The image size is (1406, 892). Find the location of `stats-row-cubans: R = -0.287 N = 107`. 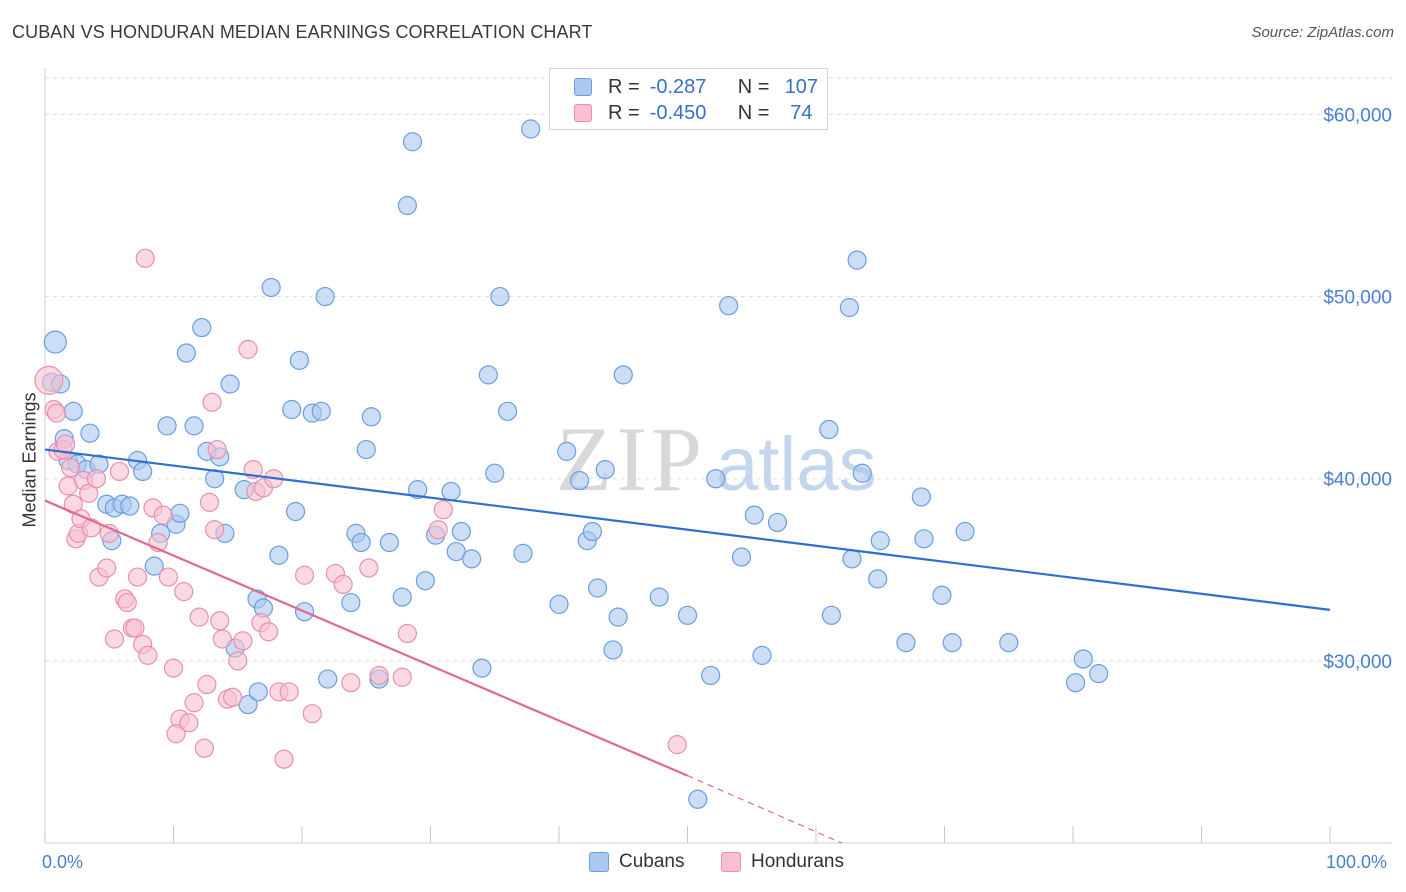

stats-row-cubans: R = -0.287 N = 107 is located at coordinates (697, 87).